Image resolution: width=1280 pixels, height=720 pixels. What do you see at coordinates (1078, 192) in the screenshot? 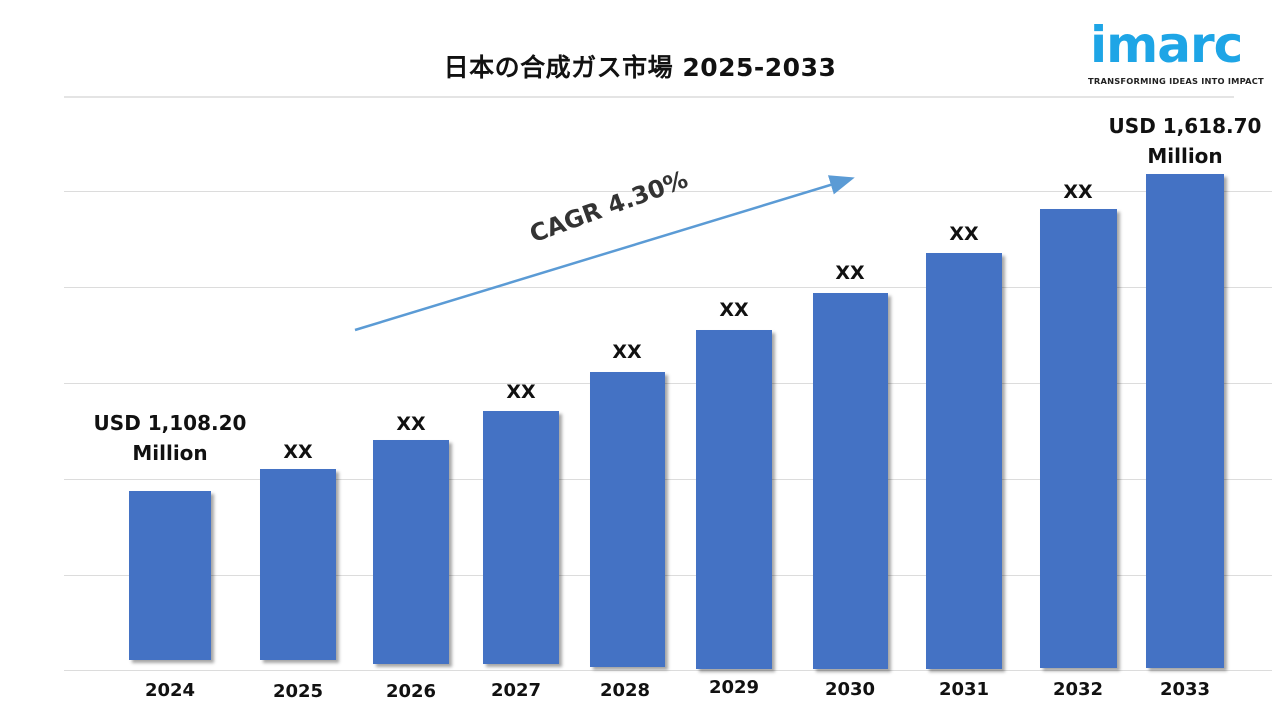
I see `value-label-2032: XX` at bounding box center [1078, 192].